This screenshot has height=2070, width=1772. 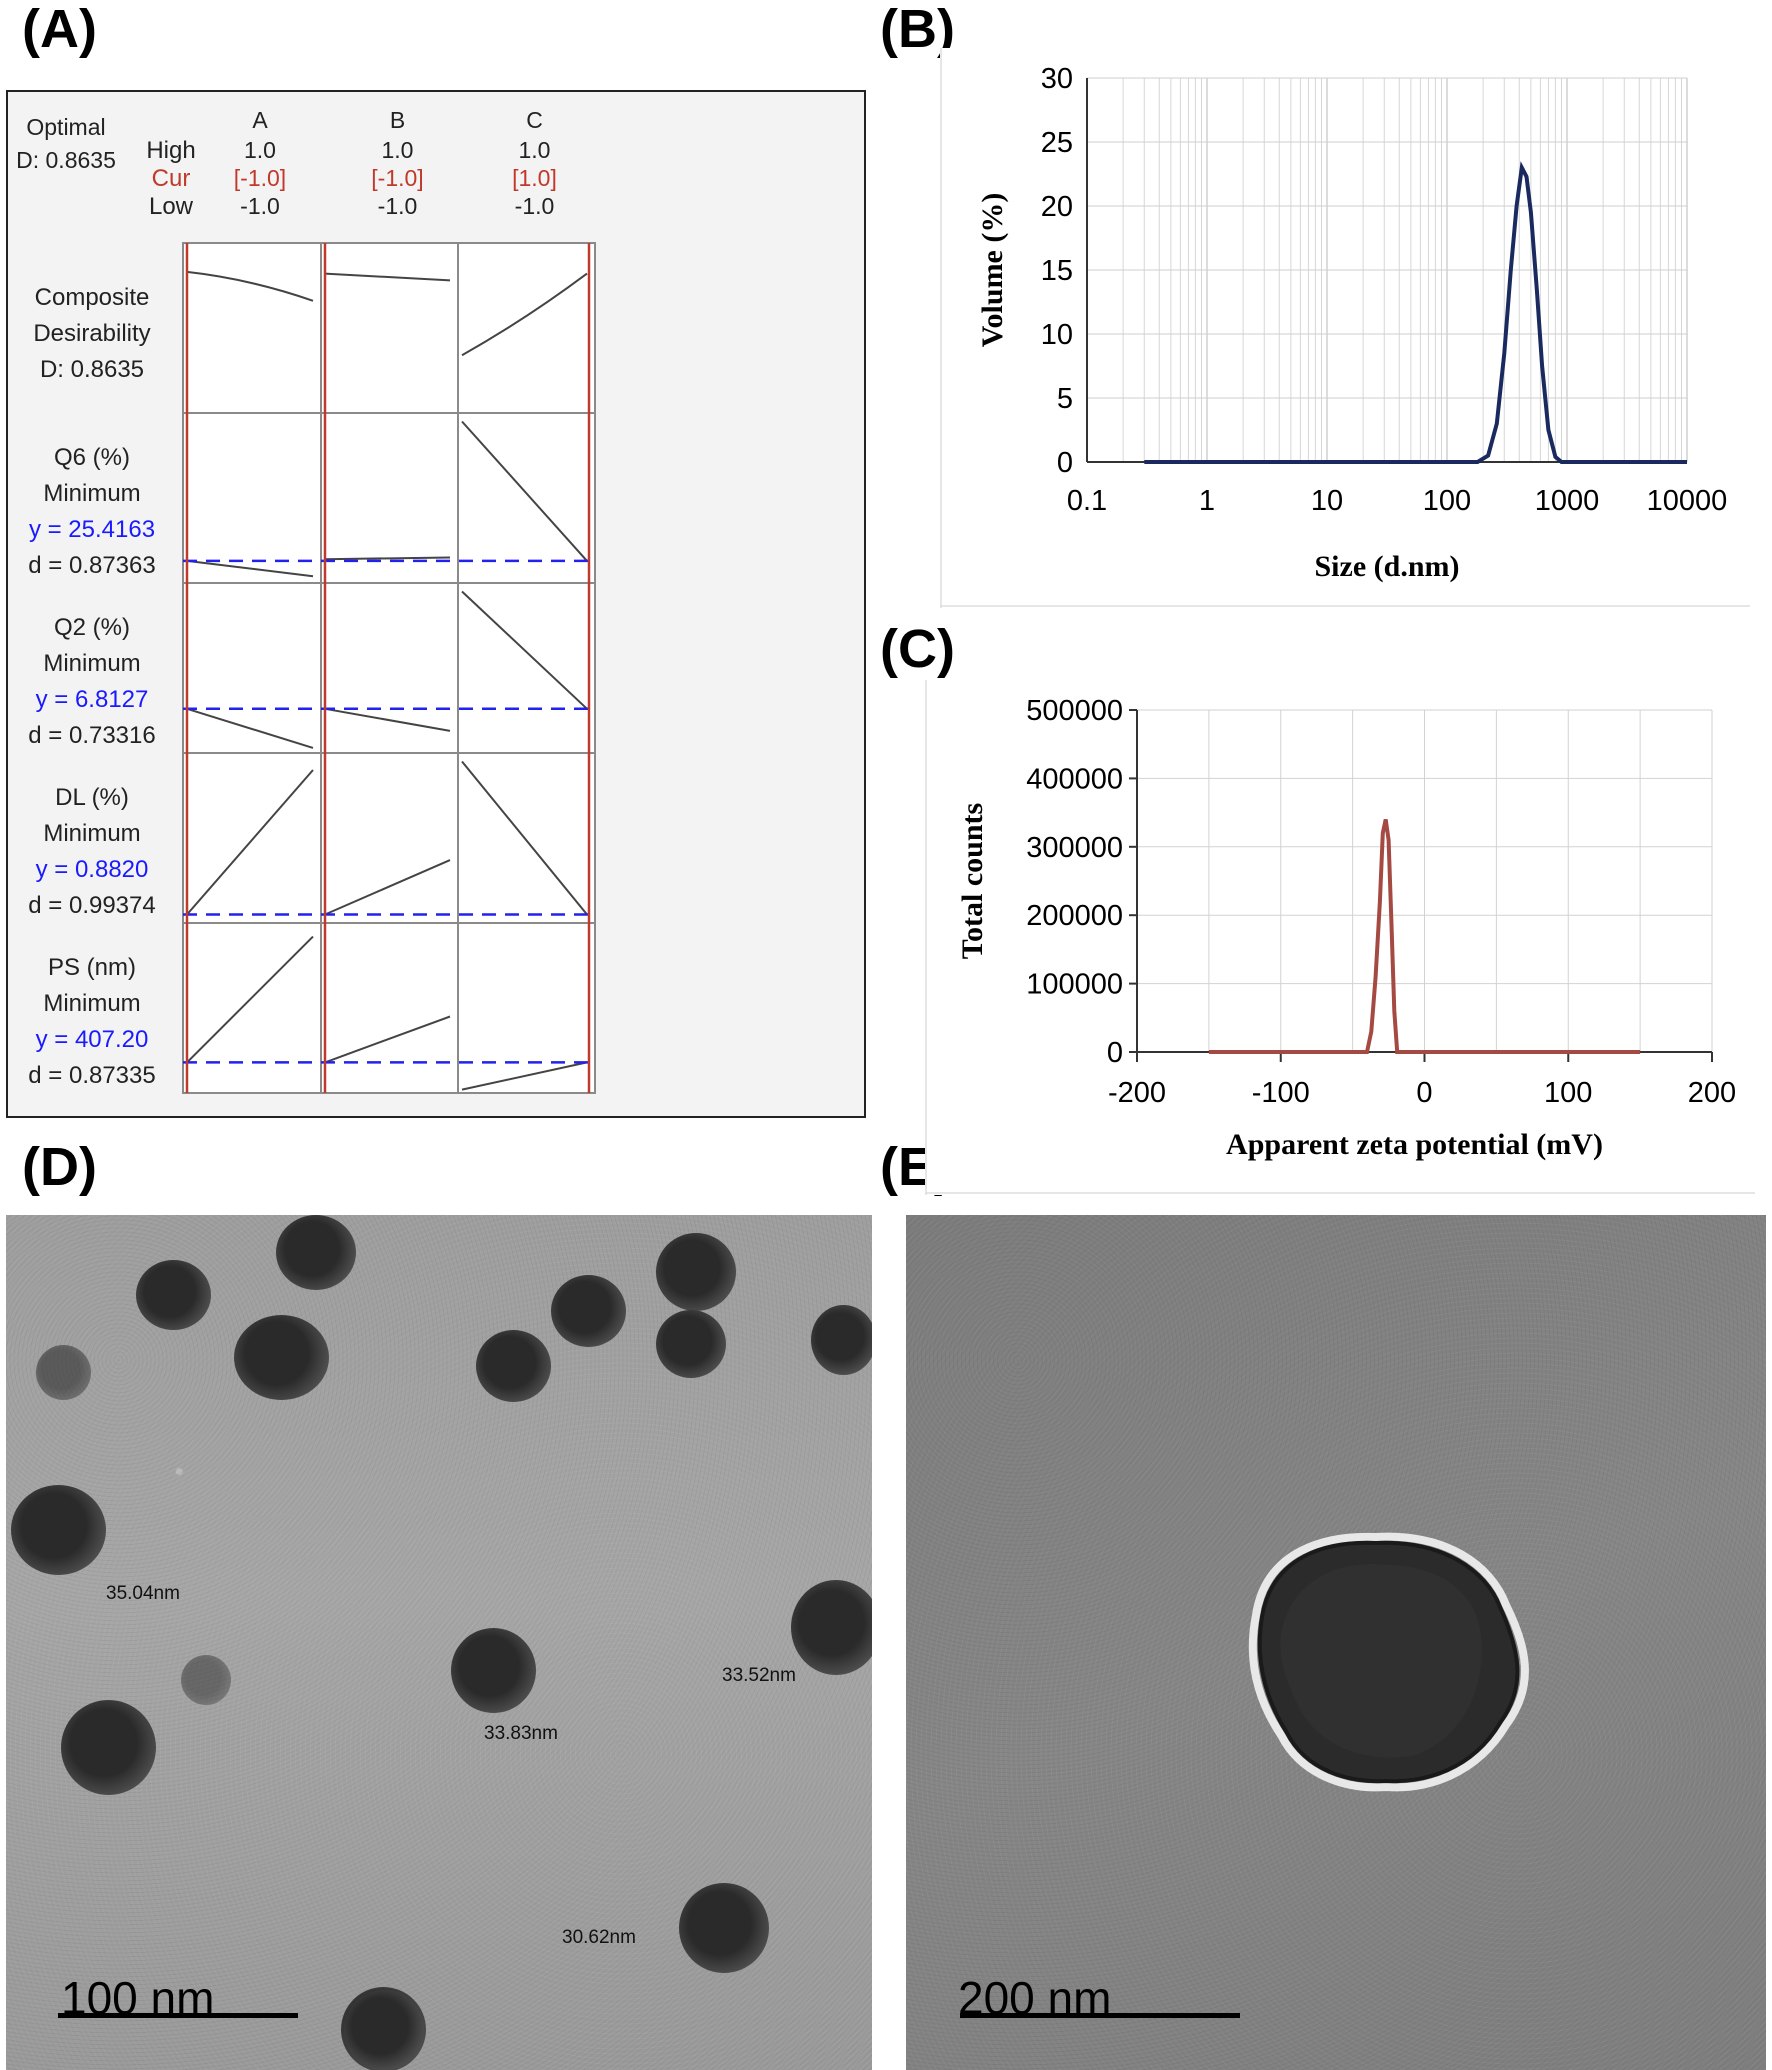 I want to click on y-tick-label: 100000, so click(x=1074, y=985).